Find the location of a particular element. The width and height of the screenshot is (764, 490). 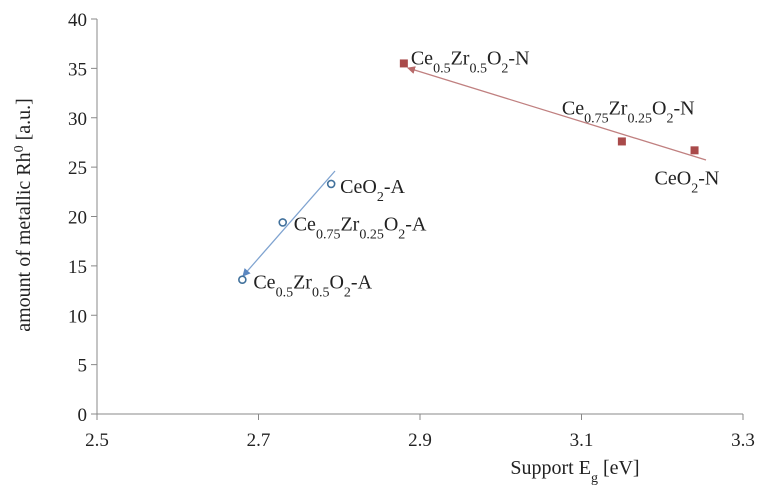

y-tick-label: 35 is located at coordinates (77, 69).